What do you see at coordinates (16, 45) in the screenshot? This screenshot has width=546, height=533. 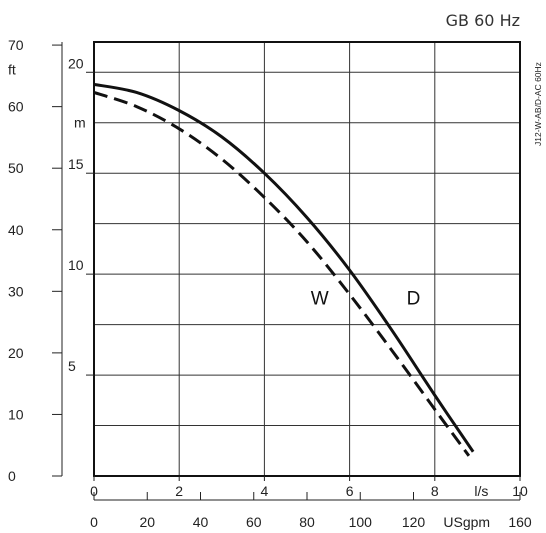 I see `ft-tick-label: 70` at bounding box center [16, 45].